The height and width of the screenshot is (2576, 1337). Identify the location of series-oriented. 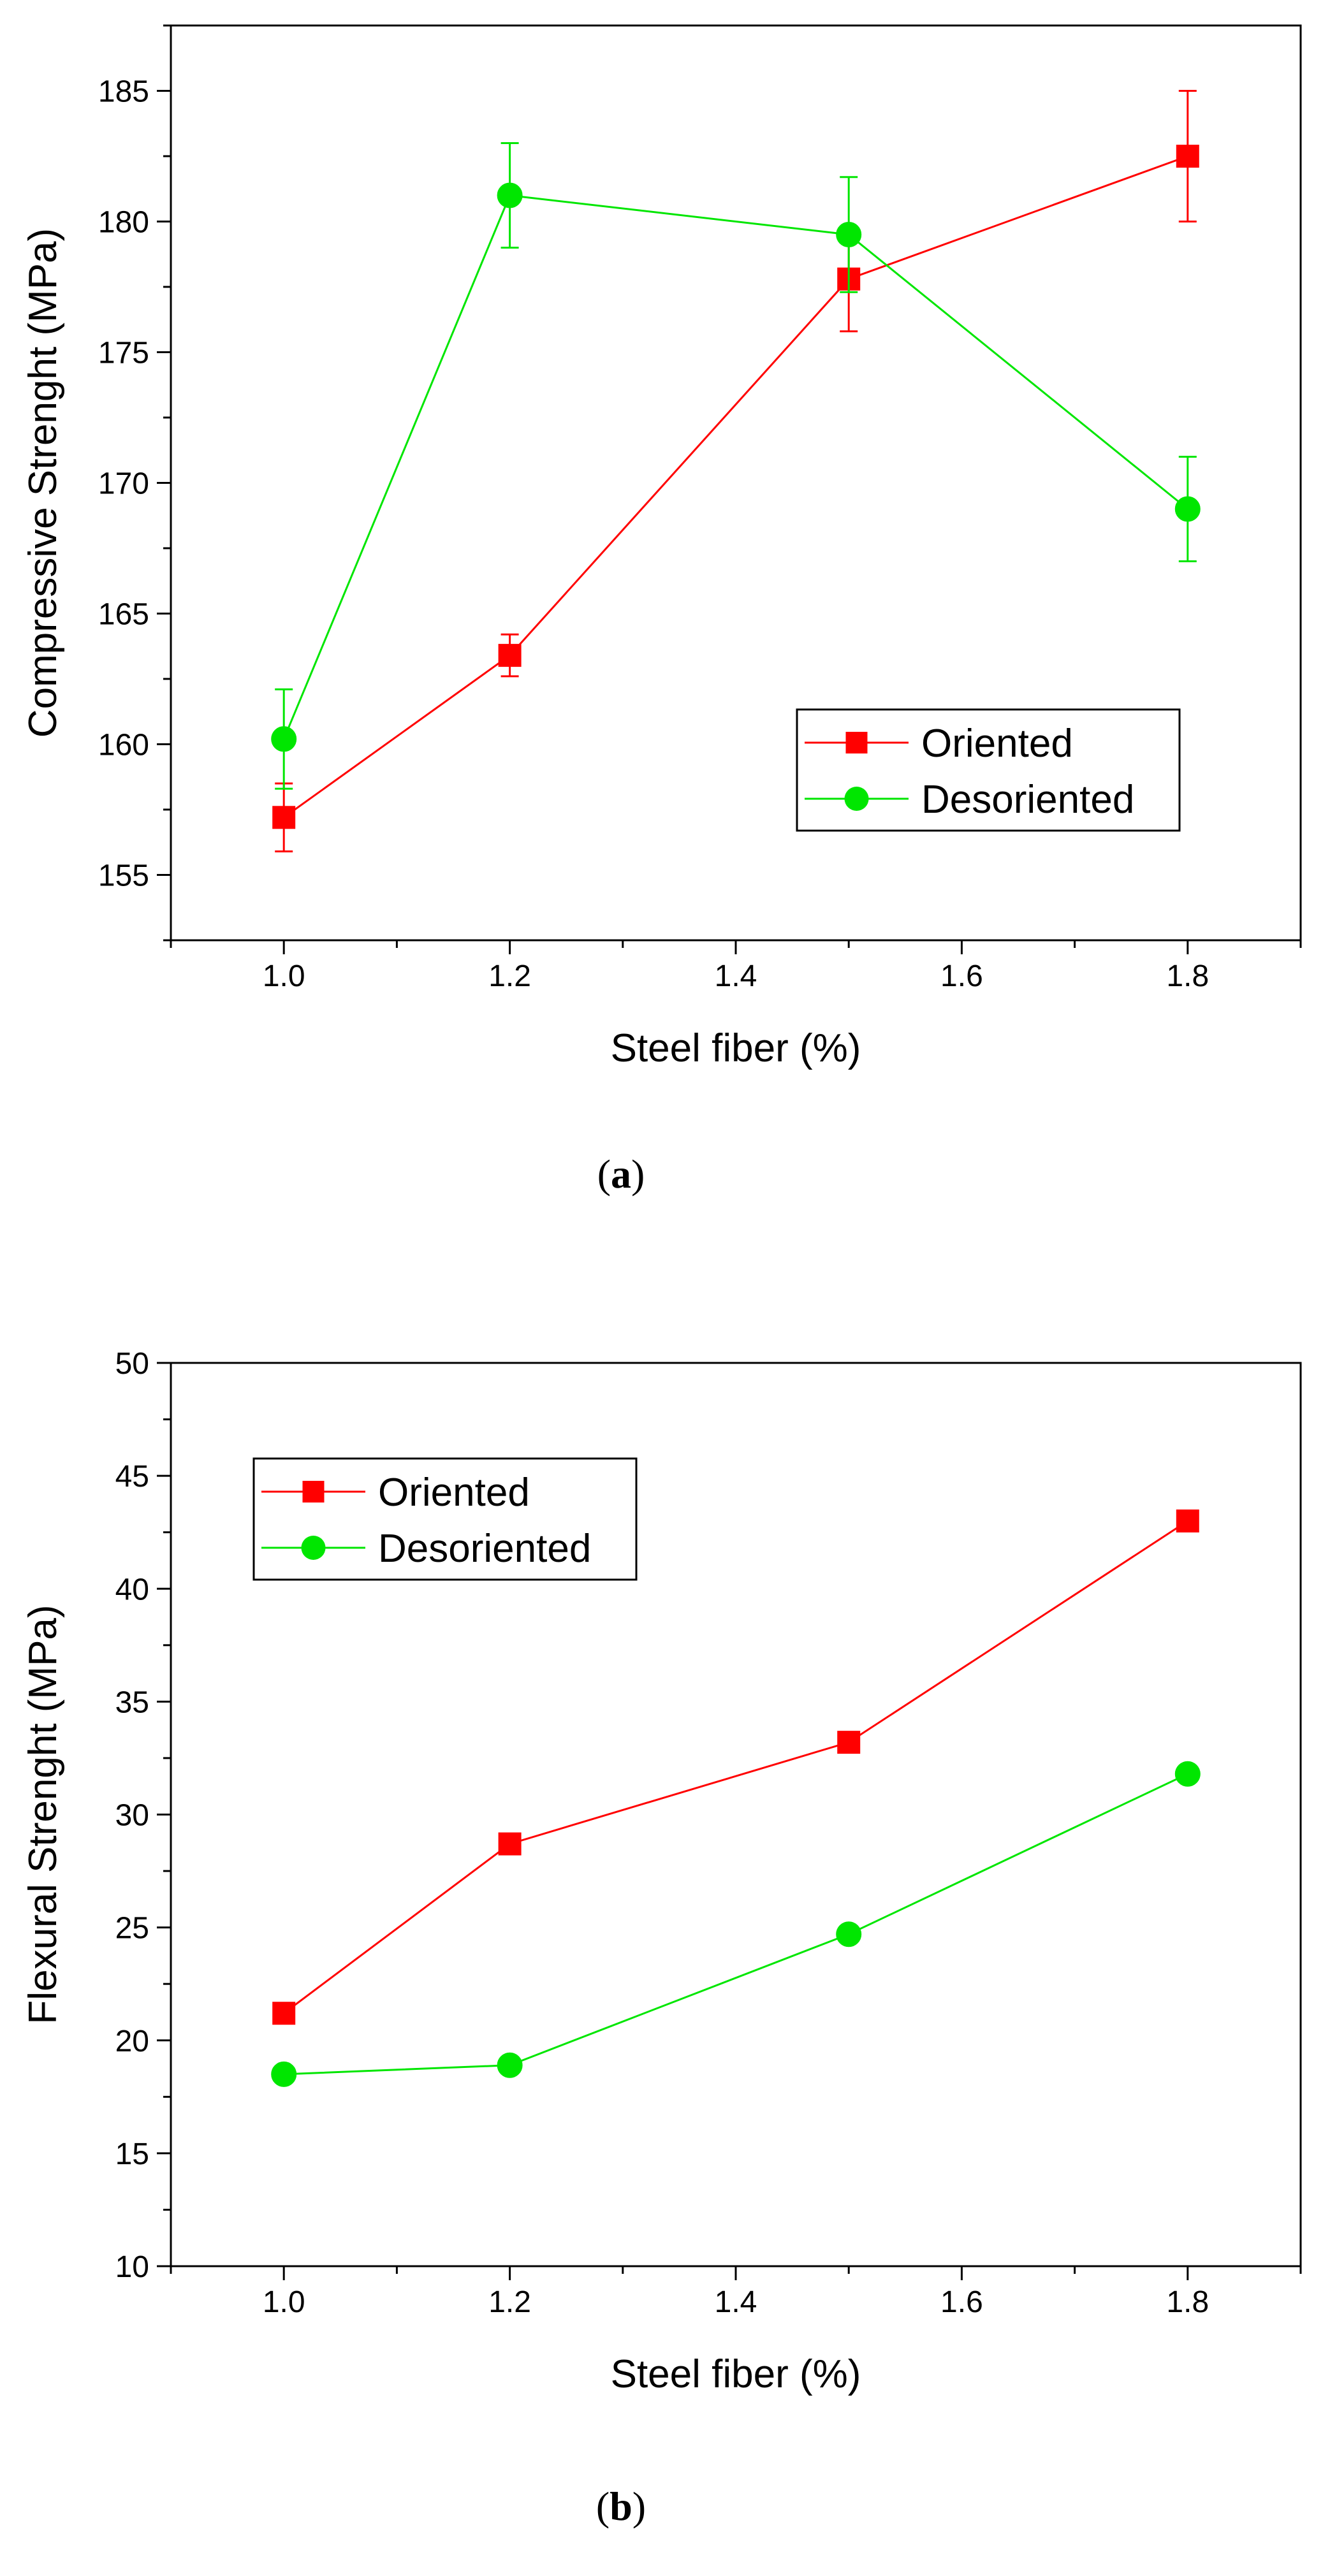
(735, 1767).